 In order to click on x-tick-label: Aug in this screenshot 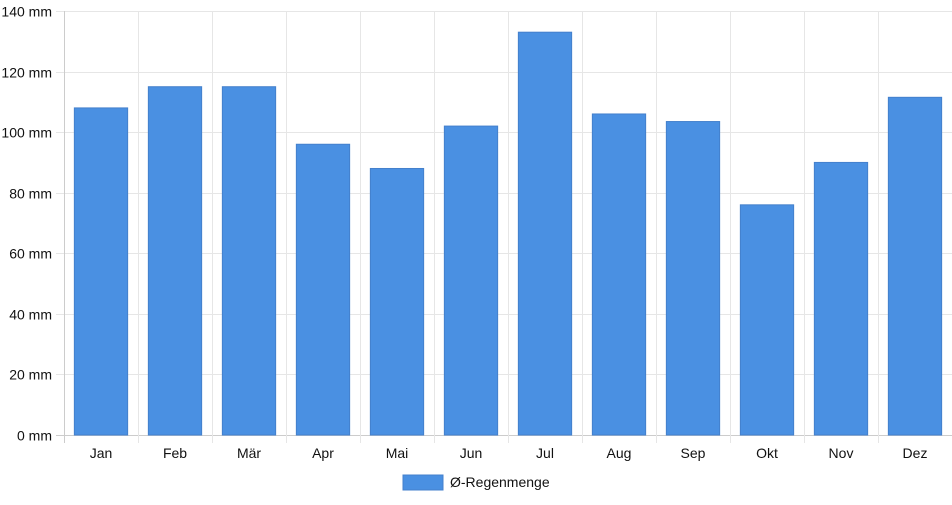, I will do `click(619, 453)`.